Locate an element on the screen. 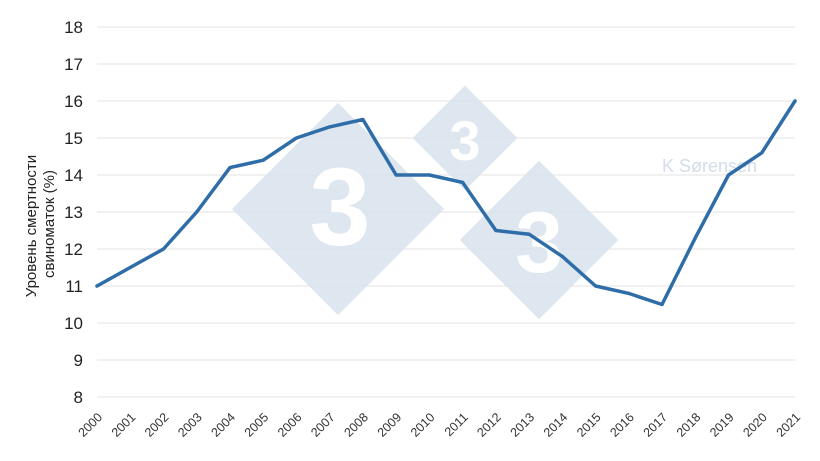 The width and height of the screenshot is (820, 461). x-tick-label: 2006 is located at coordinates (290, 425).